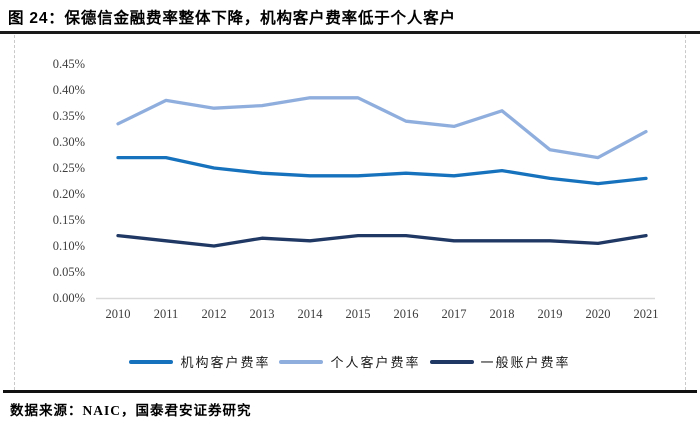  What do you see at coordinates (350, 32) in the screenshot?
I see `title-divider` at bounding box center [350, 32].